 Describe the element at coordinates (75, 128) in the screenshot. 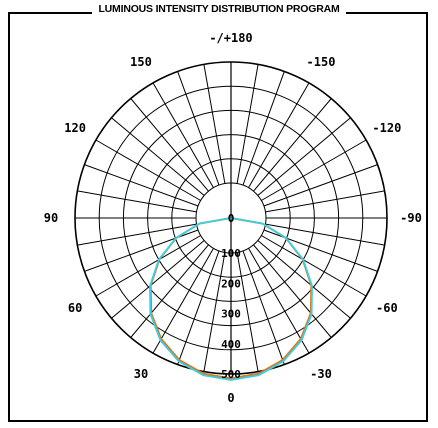

I see `angle-label: 120` at that location.